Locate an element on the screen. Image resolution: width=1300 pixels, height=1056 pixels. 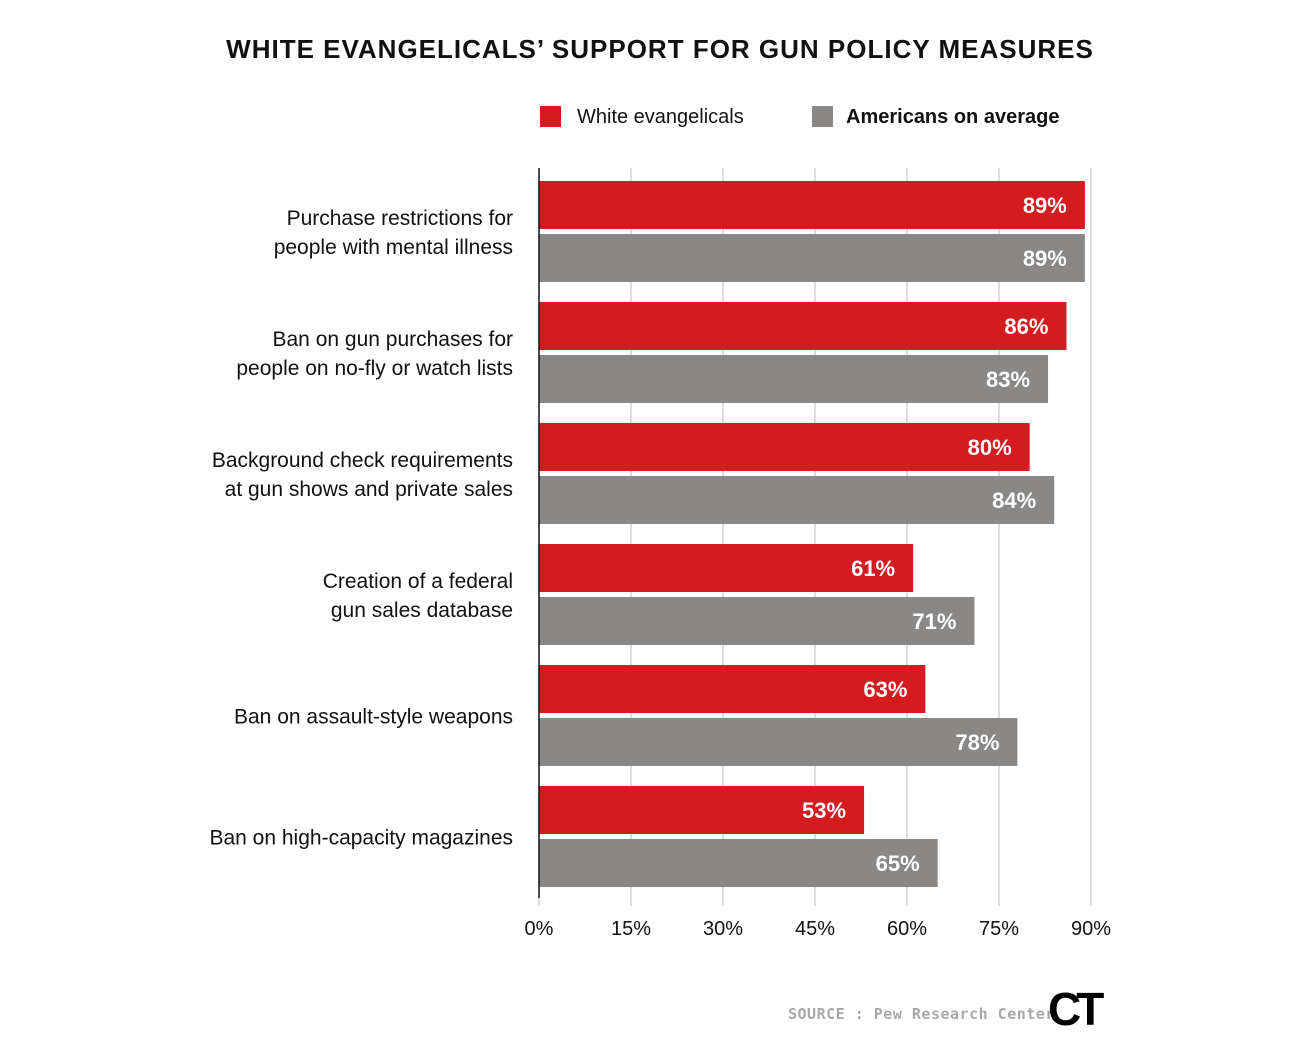
data-label: 78% is located at coordinates (977, 742).